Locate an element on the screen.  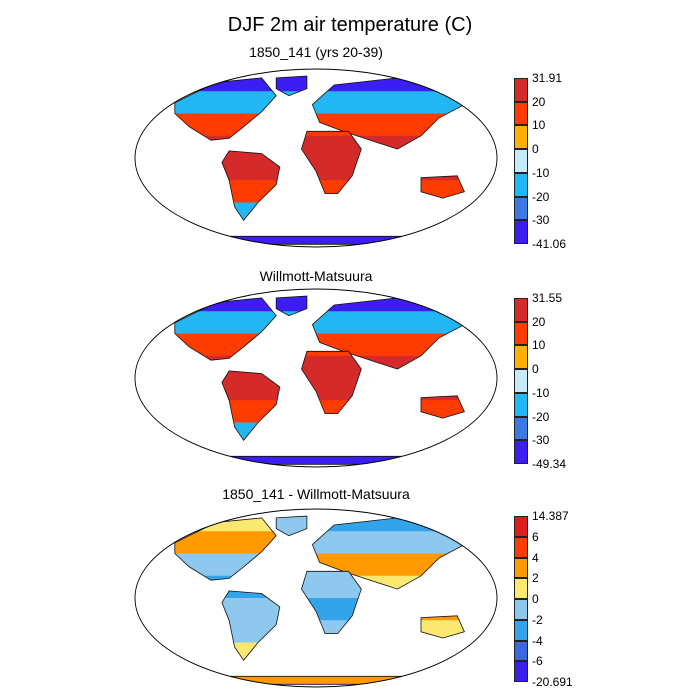
colorbar-label: 0 is located at coordinates (535, 369).